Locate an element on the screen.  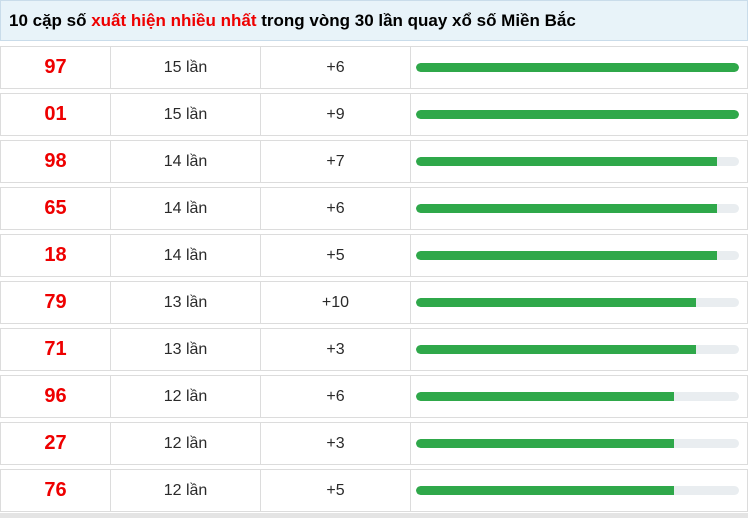
title-prefix: 10 cặp số is located at coordinates (50, 20).